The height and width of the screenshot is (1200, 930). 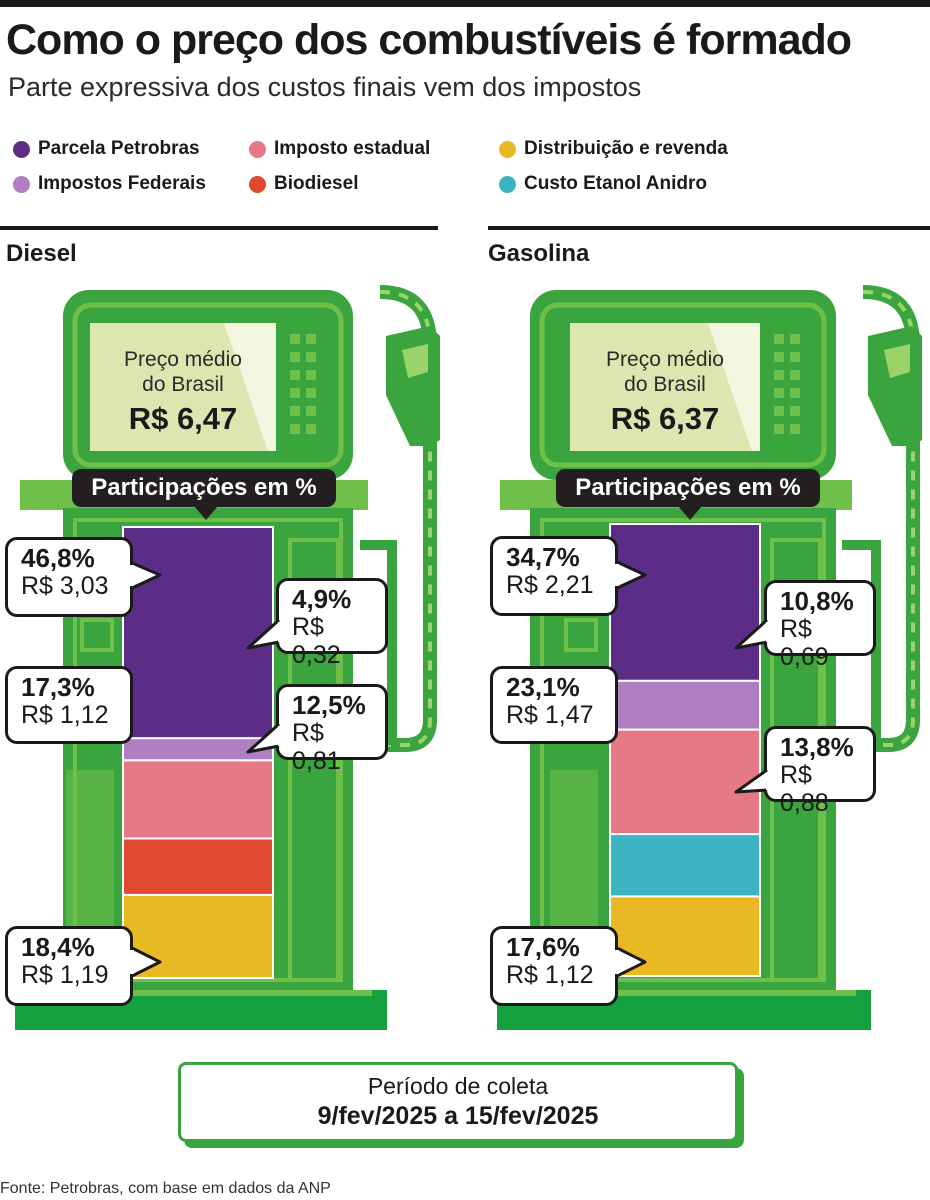 I want to click on section-rule-diesel, so click(x=219, y=228).